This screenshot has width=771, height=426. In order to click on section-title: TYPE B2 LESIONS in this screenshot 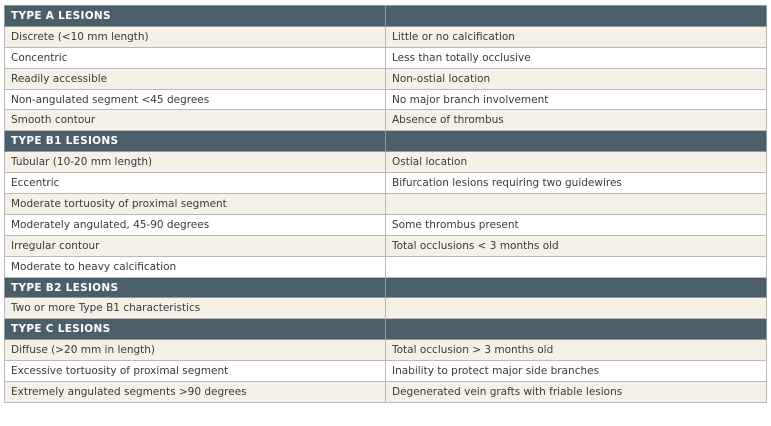, I will do `click(195, 287)`.